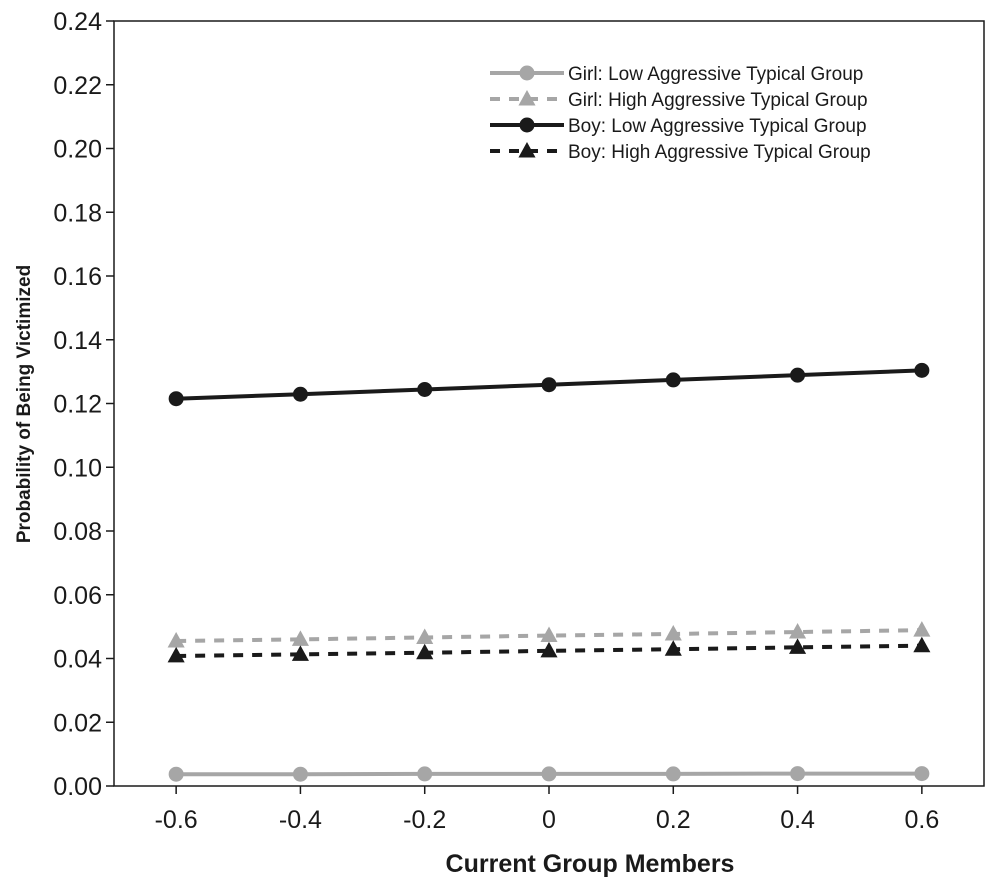  I want to click on y-tick-label: 0.24, so click(77, 22).